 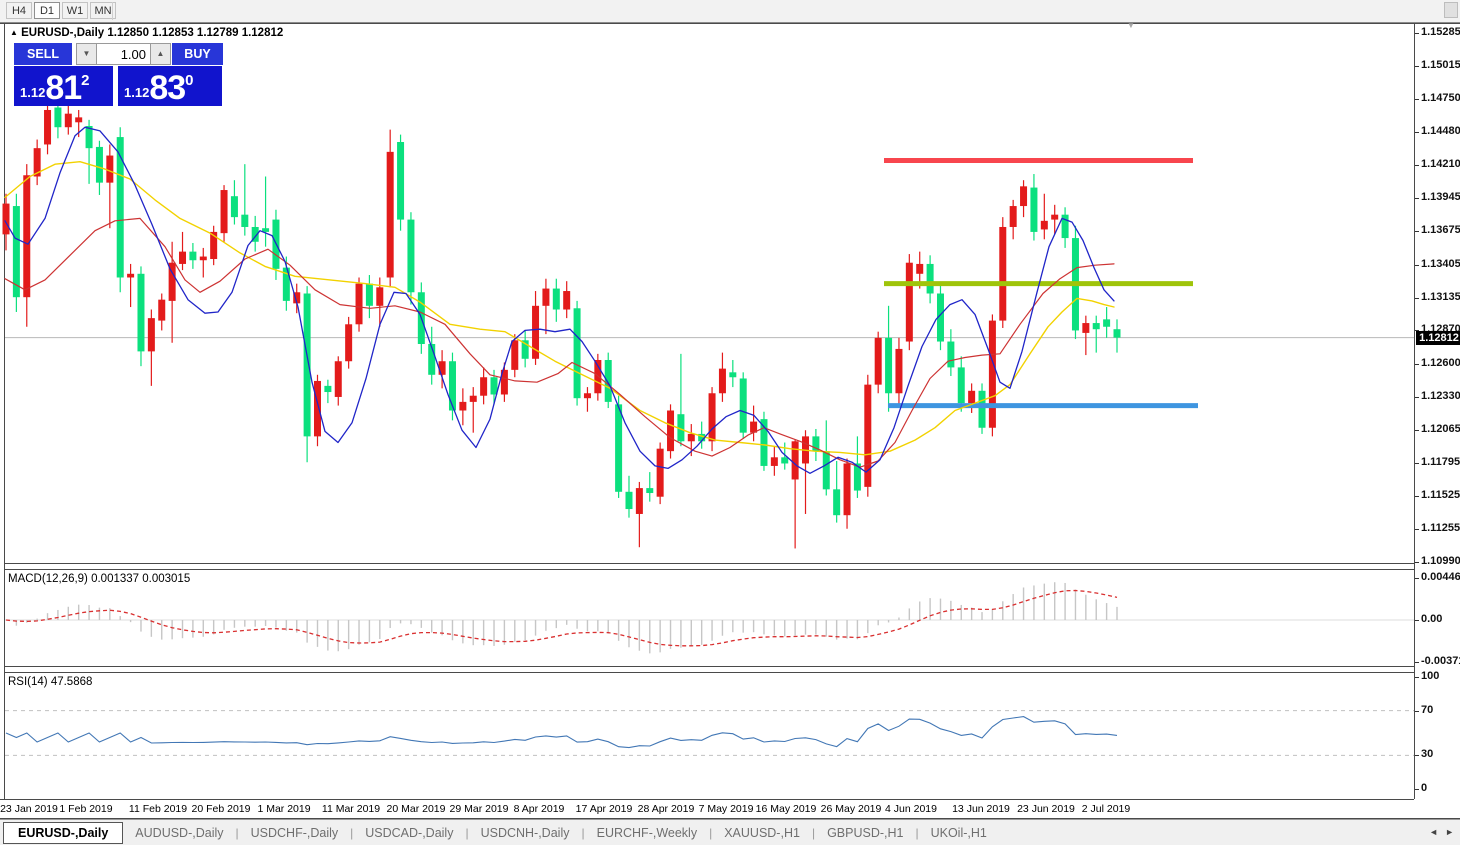 What do you see at coordinates (762, 833) in the screenshot?
I see `tab-xauusd-h1: XAUUSD-,H1` at bounding box center [762, 833].